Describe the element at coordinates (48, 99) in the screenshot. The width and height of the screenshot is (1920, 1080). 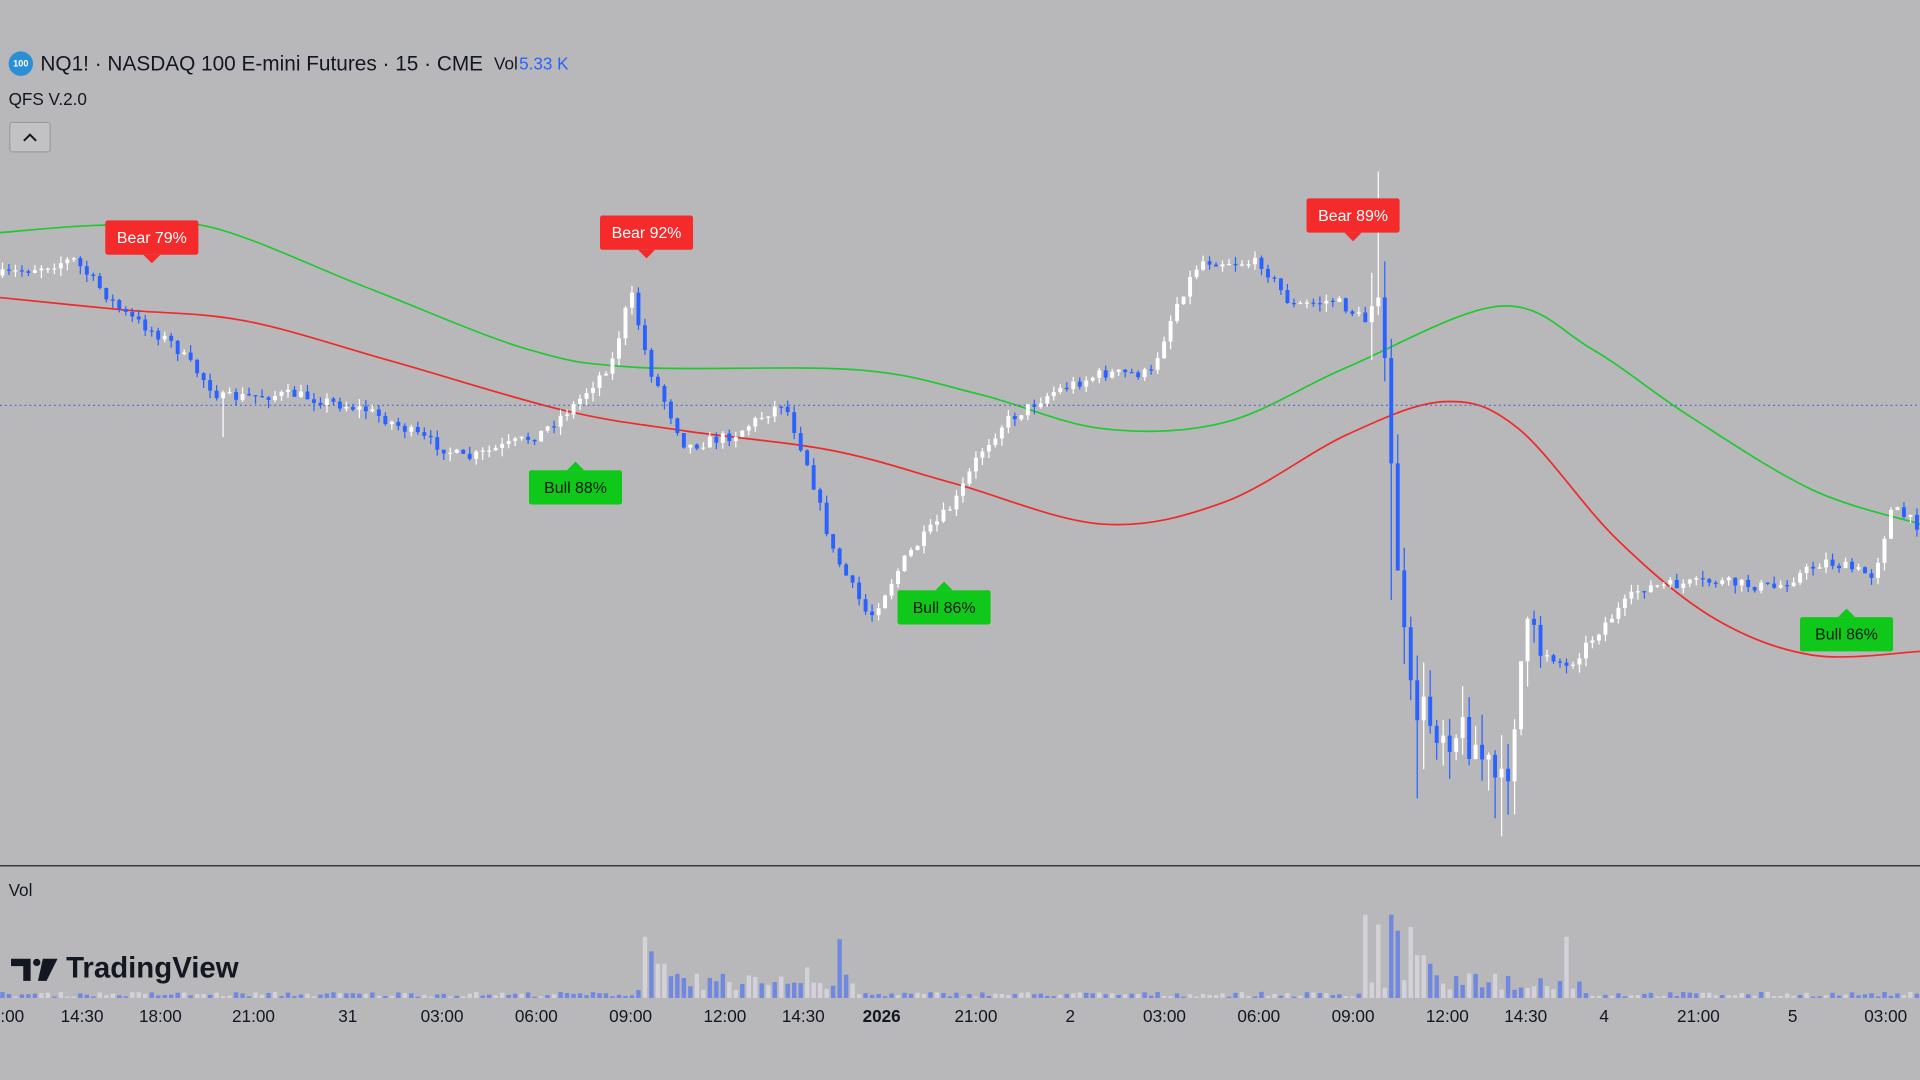
I see `indicator-name: QFS V.2.0` at that location.